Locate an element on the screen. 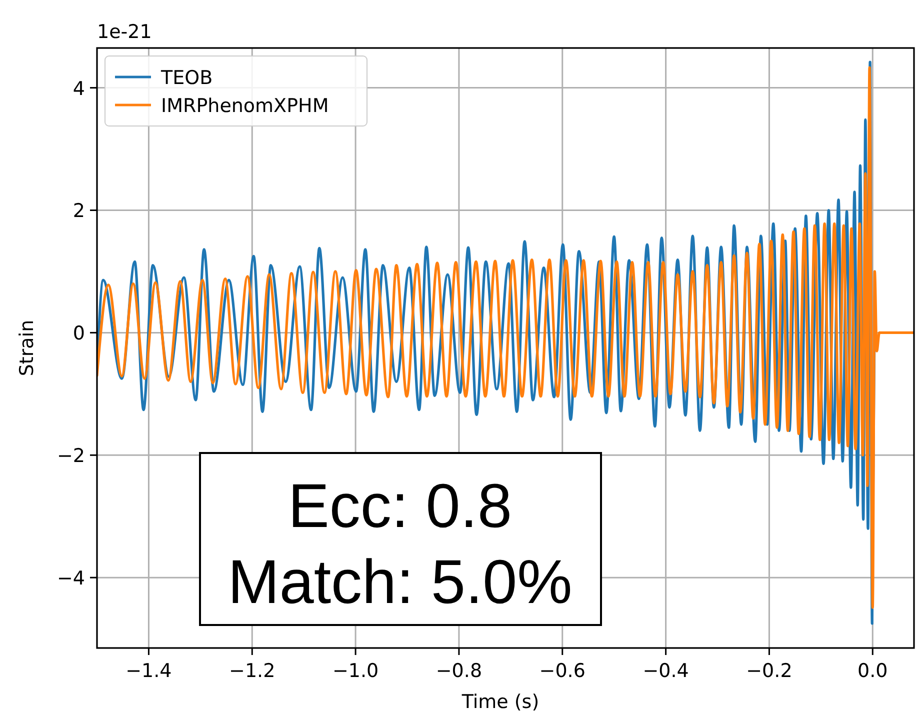 Image resolution: width=916 pixels, height=718 pixels. annotation: Match: 5.0% is located at coordinates (400, 582).